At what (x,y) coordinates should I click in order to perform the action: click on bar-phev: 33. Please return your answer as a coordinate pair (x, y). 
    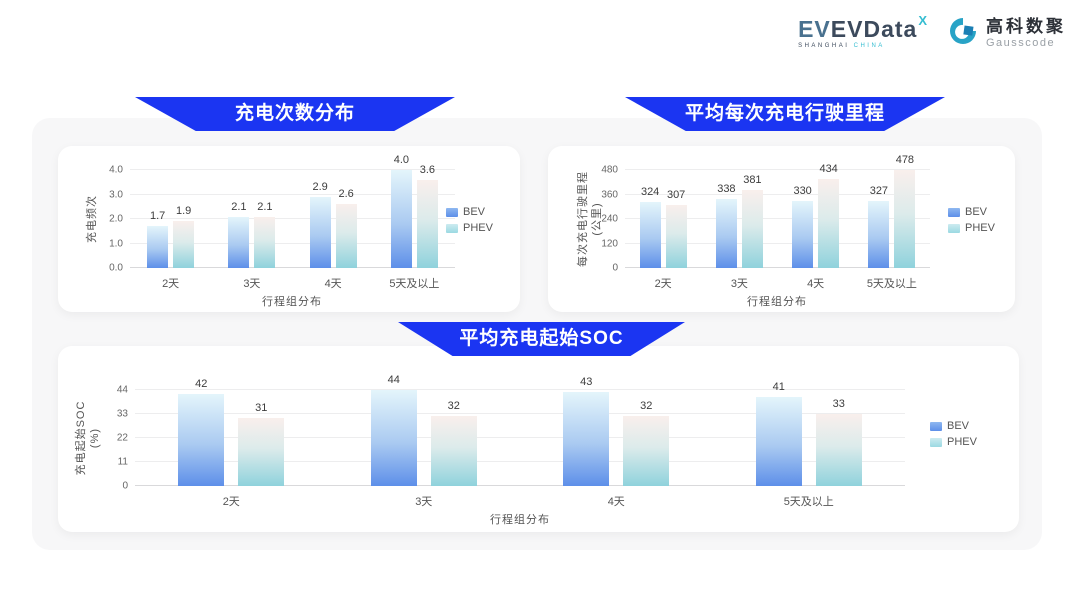
    Looking at the image, I should click on (838, 442).